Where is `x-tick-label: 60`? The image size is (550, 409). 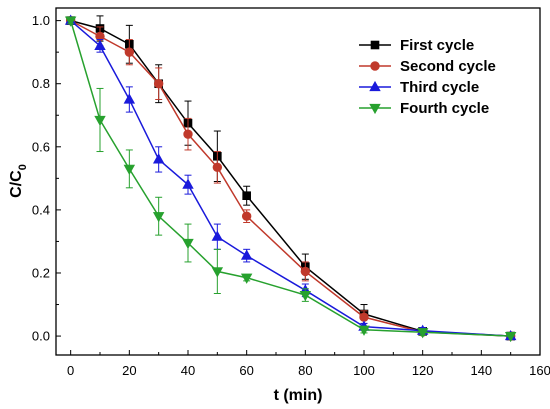 x-tick-label: 60 is located at coordinates (246, 370).